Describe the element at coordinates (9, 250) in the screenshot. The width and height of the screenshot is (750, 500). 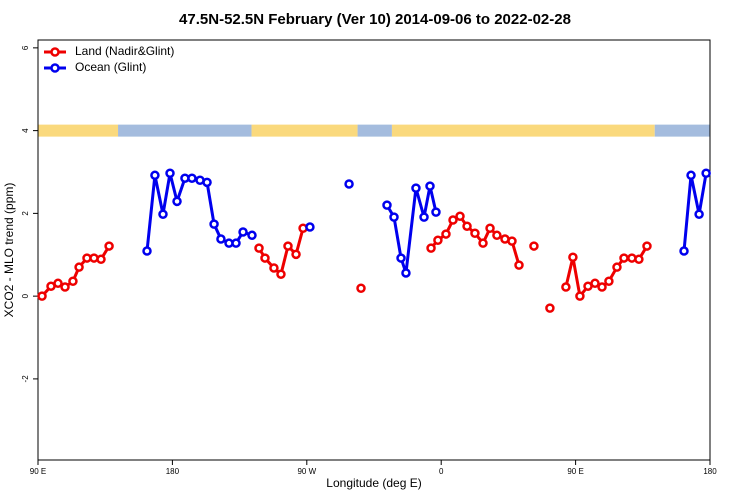
I see `y-axis-label: XCO2 - MLO trend (ppm)` at that location.